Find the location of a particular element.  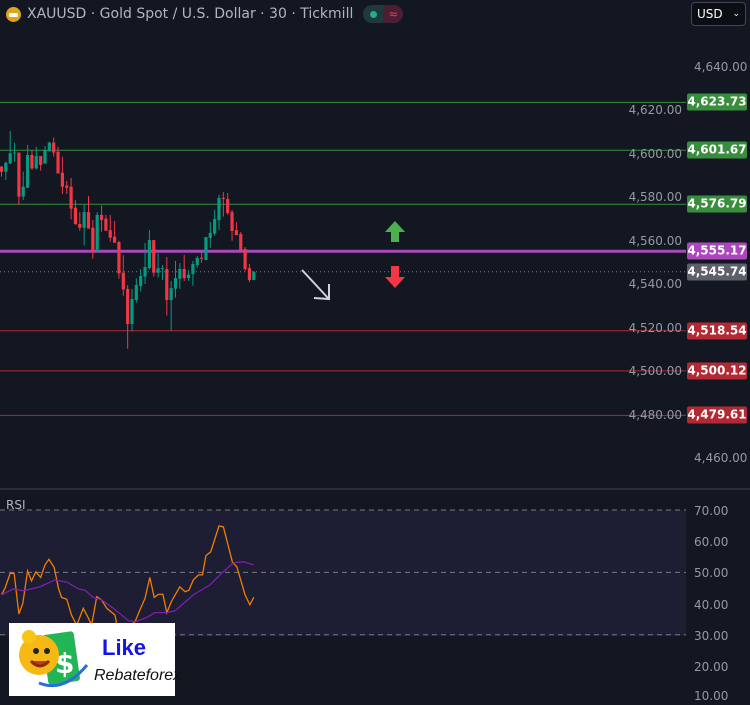

rsi-tick: 70.00 is located at coordinates (711, 511).